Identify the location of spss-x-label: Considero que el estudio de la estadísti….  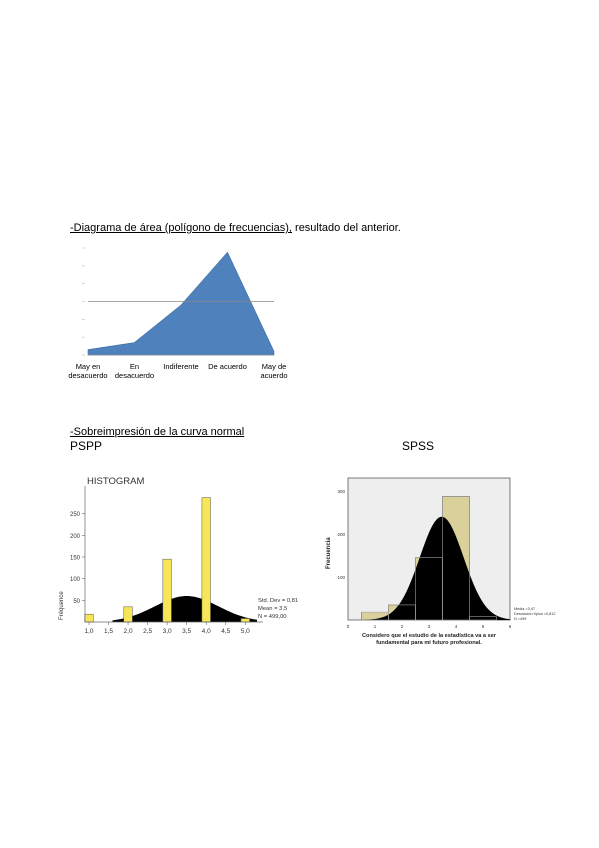
(429, 636).